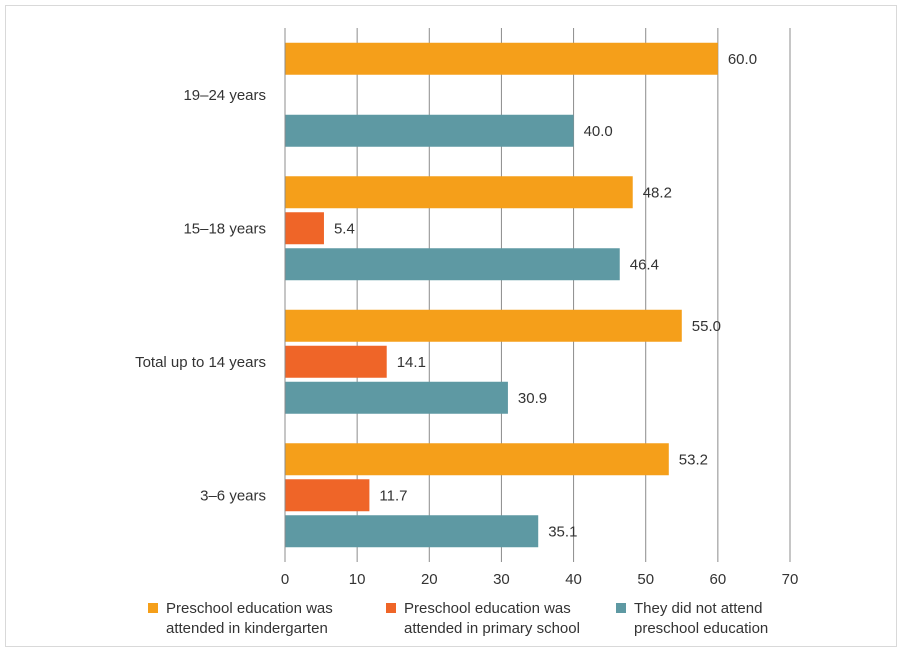 The height and width of the screenshot is (654, 904). Describe the element at coordinates (357, 579) in the screenshot. I see `x-tick-label: 10` at that location.